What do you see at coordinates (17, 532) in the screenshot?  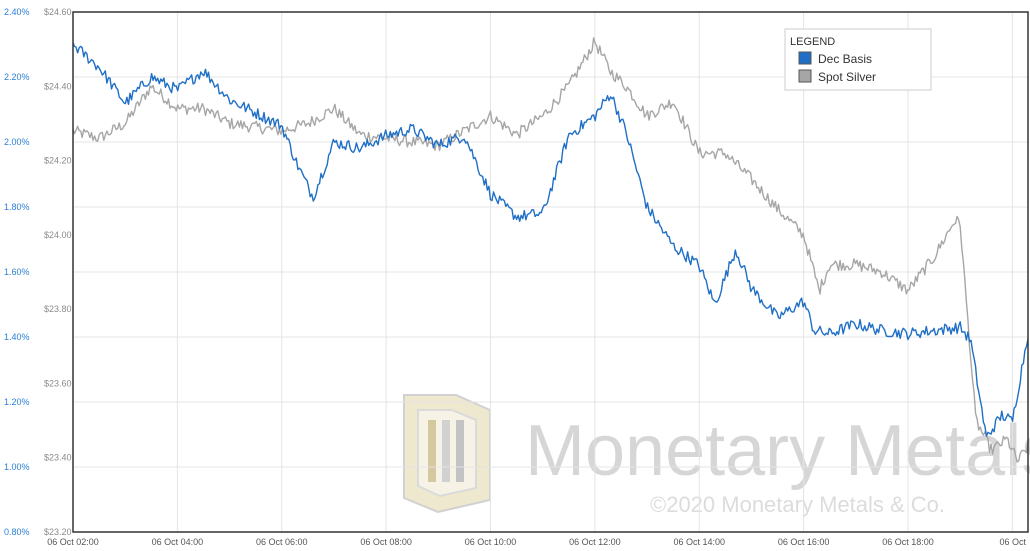 I see `y-tick-label-pct: 0.80%` at bounding box center [17, 532].